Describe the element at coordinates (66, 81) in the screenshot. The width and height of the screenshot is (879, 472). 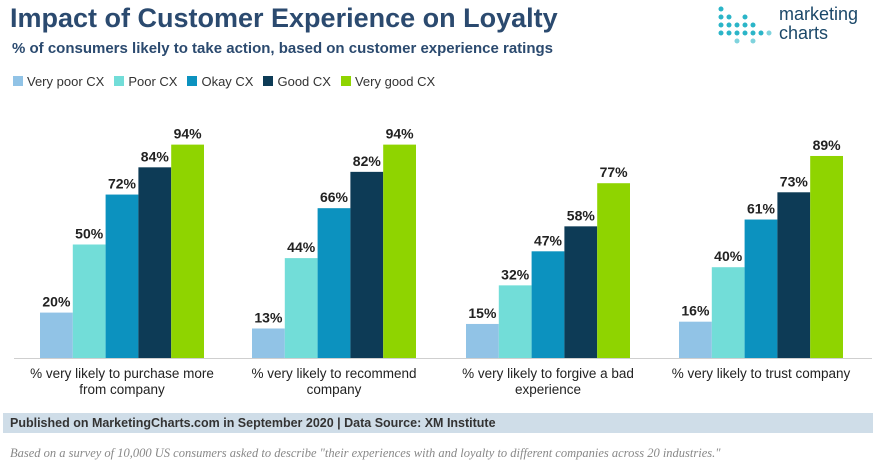
I see `legend-label: Very poor CX` at that location.